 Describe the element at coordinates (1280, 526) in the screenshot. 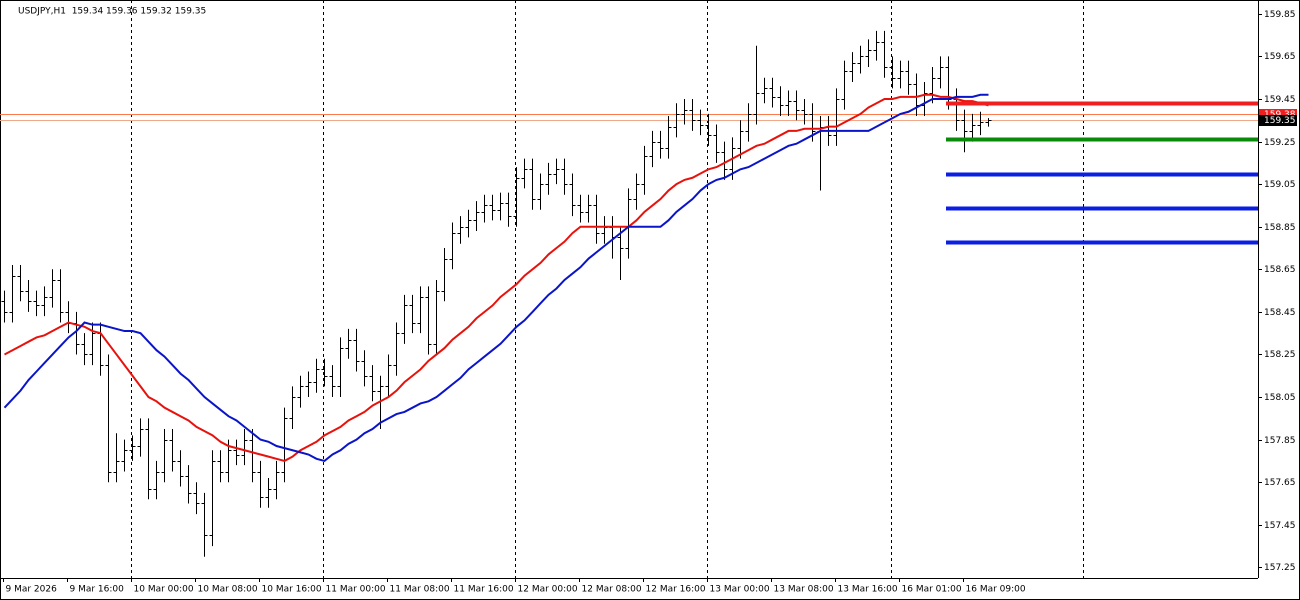

I see `y-tick-label: 157.45` at that location.